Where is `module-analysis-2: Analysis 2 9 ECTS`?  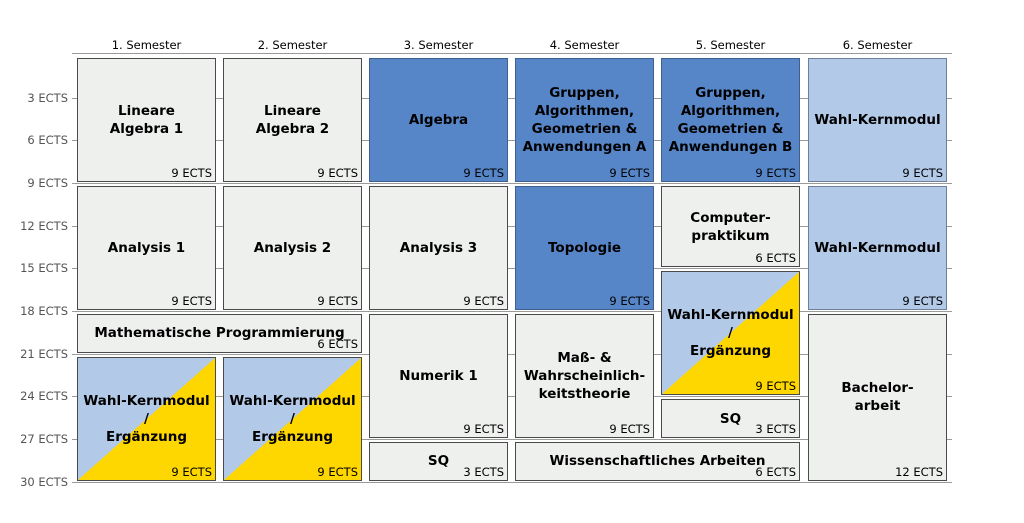 module-analysis-2: Analysis 2 9 ECTS is located at coordinates (292, 247).